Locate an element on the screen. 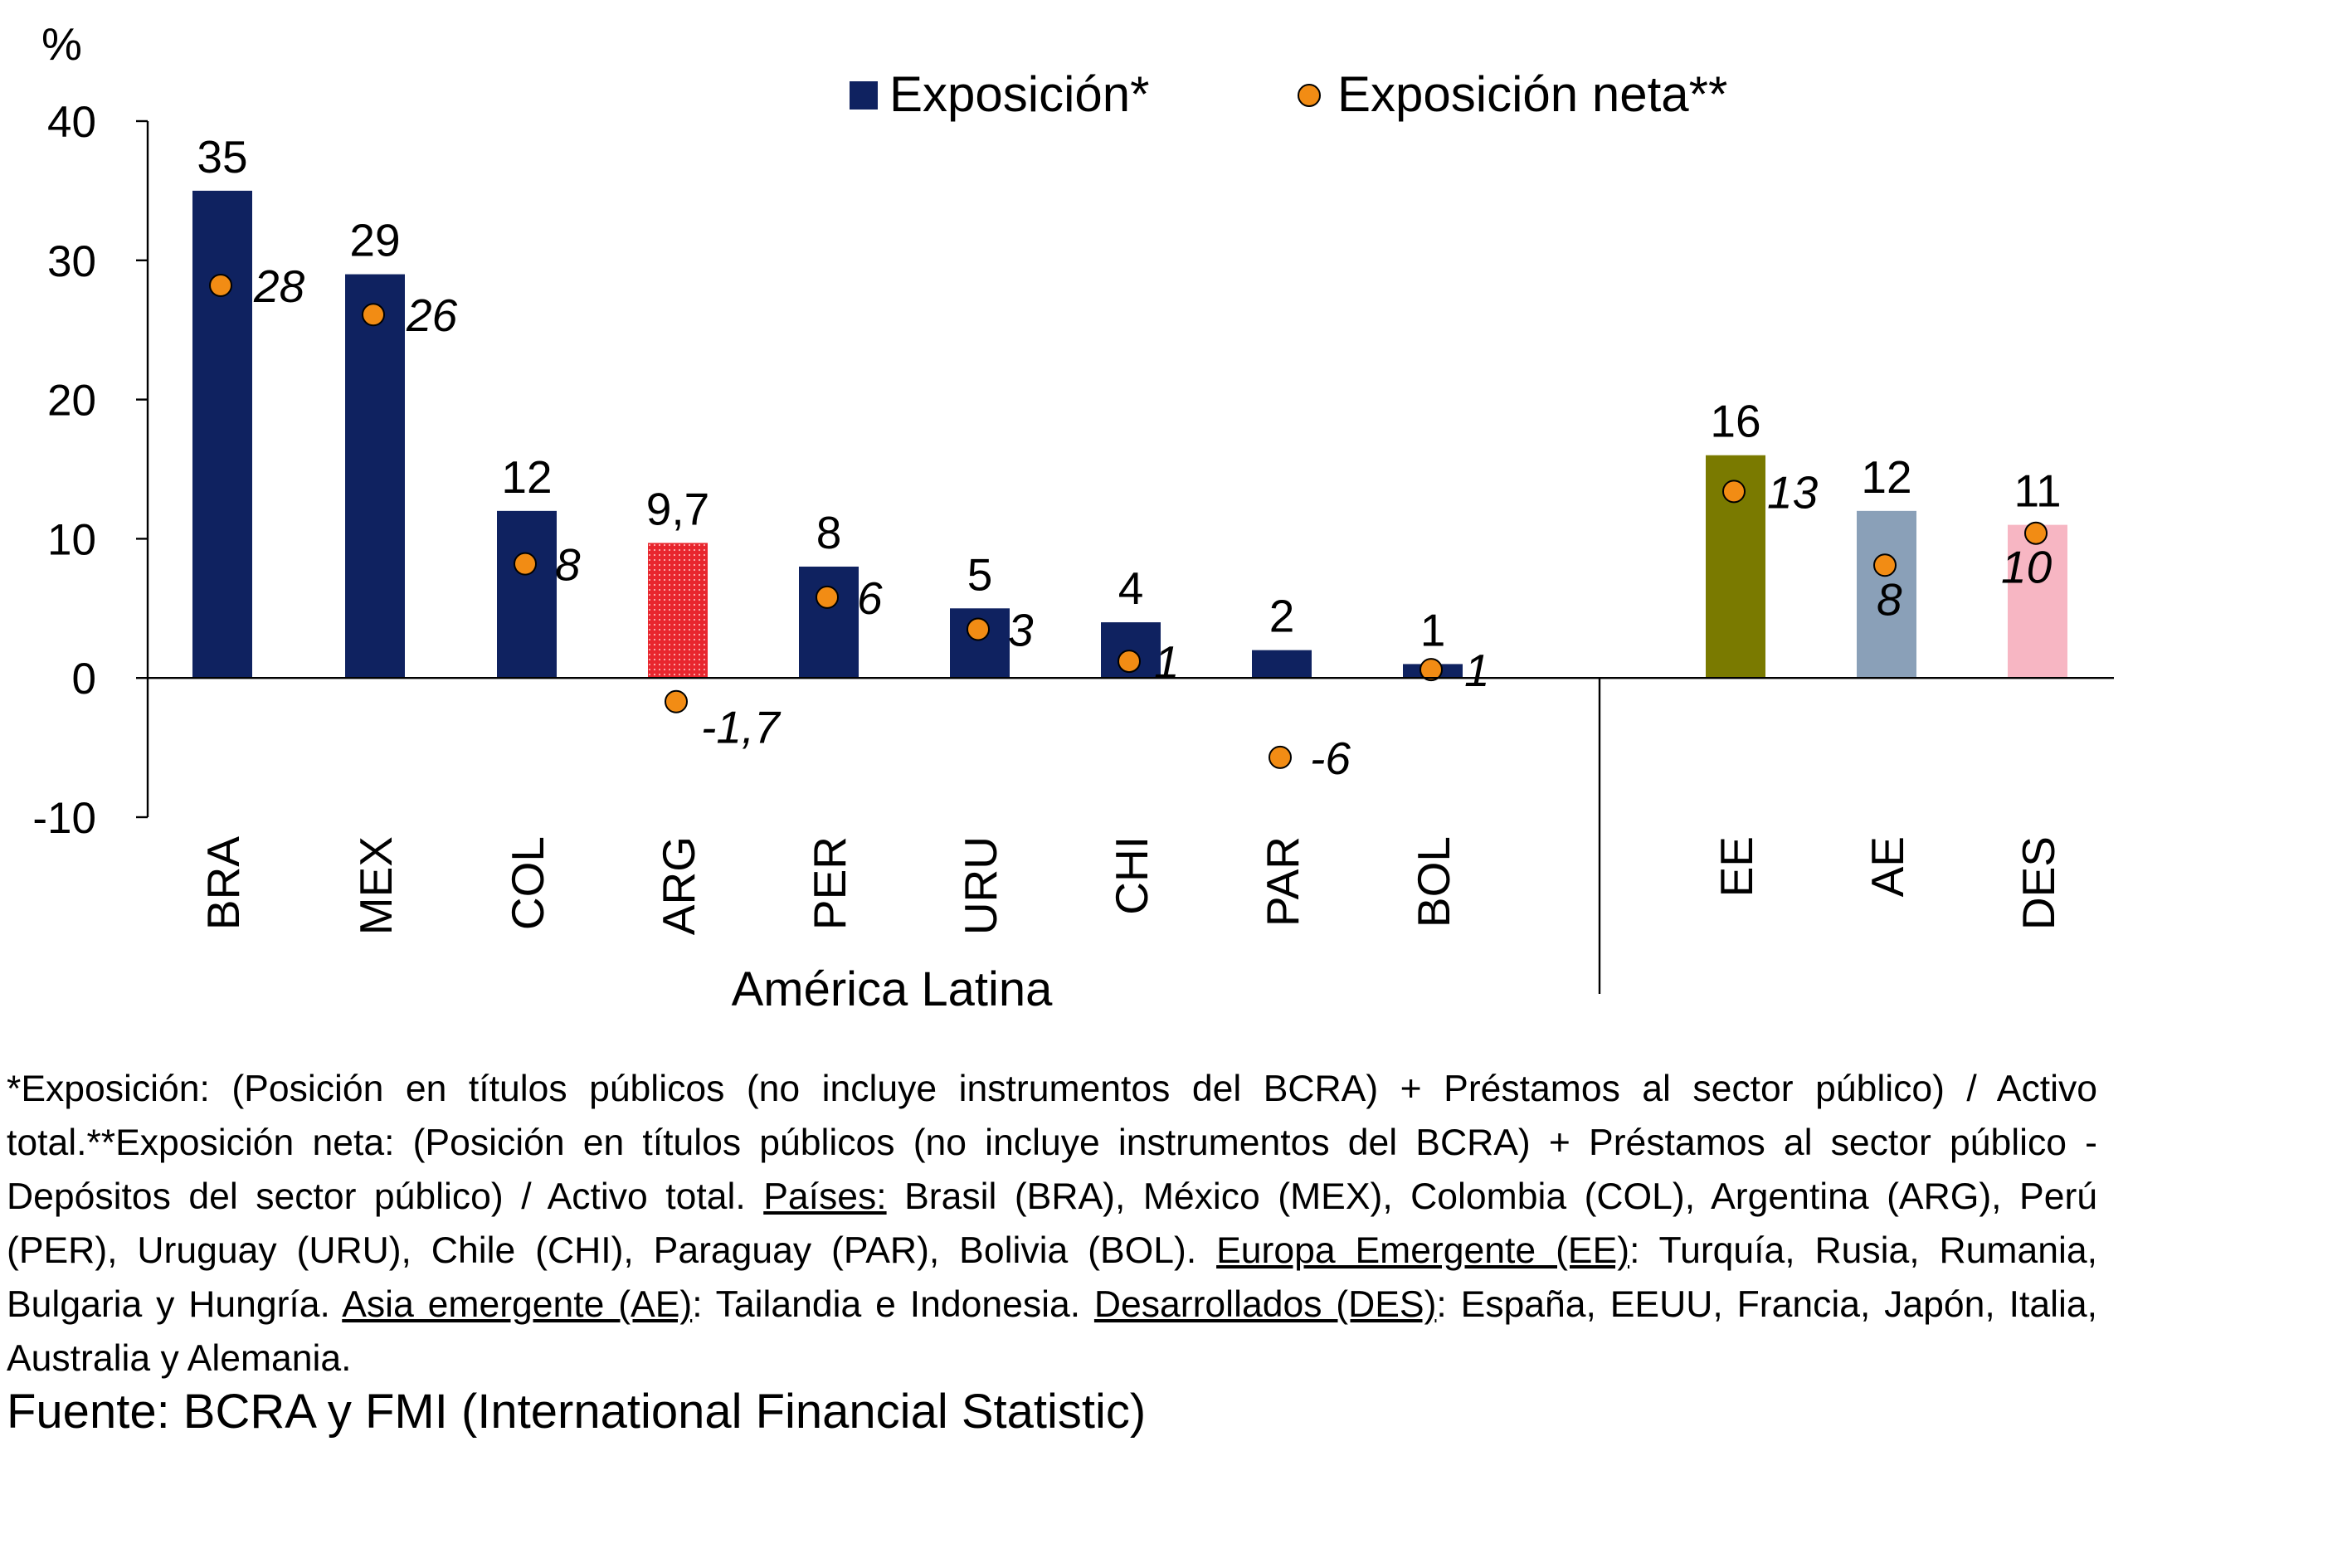 The height and width of the screenshot is (1568, 2352). net-point-arg is located at coordinates (676, 701).